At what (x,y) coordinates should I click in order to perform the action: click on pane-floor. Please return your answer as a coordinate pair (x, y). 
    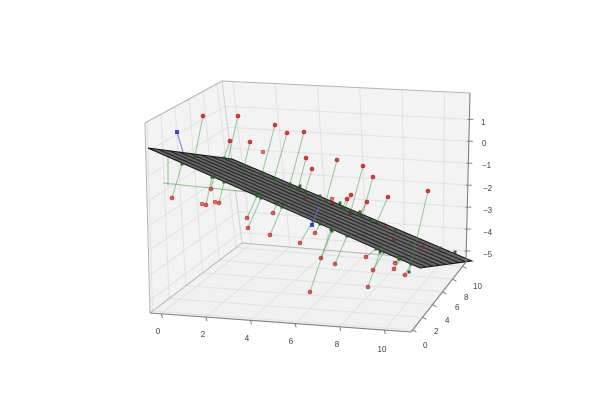
    Looking at the image, I should click on (308, 287).